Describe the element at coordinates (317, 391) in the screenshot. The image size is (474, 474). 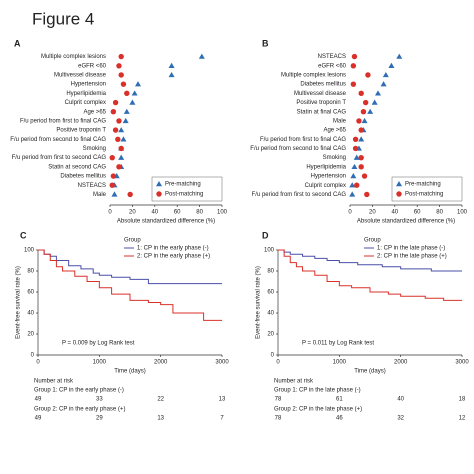
I see `risk-group-label: Group 1: CP in the late phase (-)` at that location.